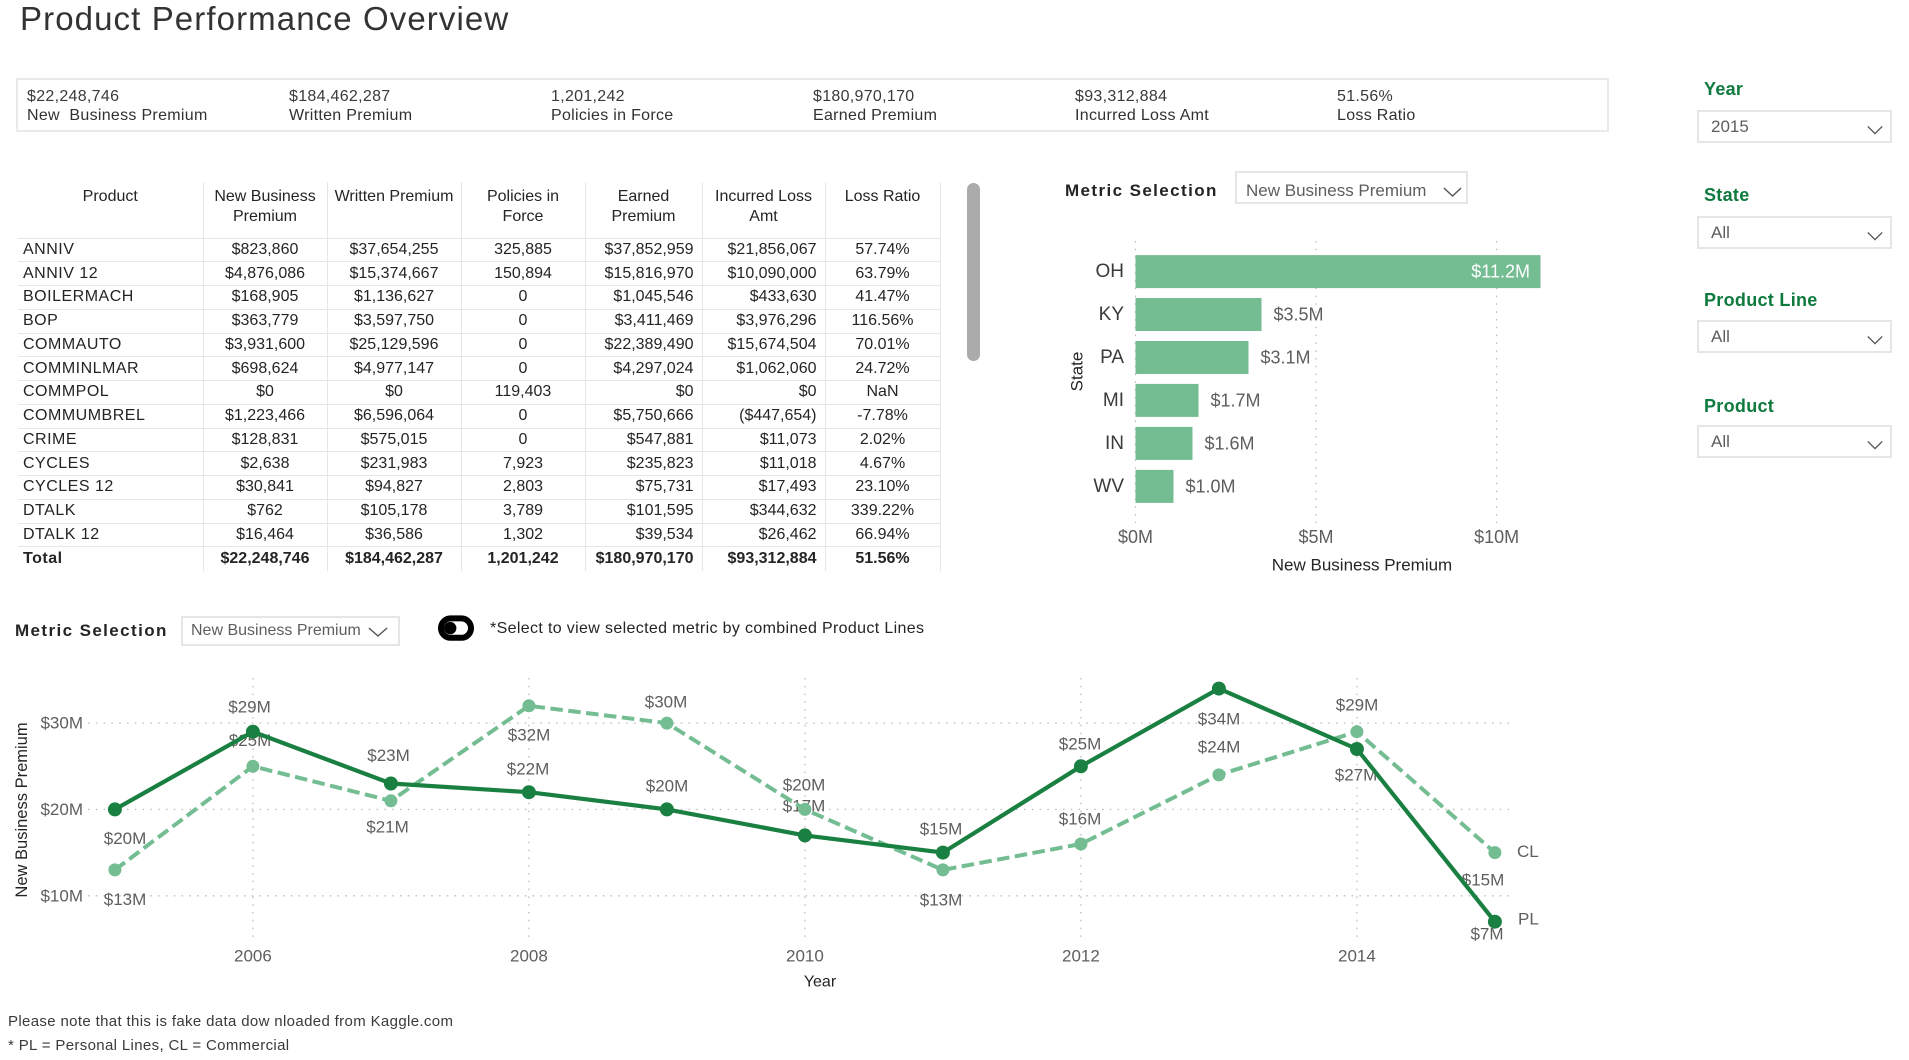  I want to click on svg-text: $3.5M, so click(1299, 315).